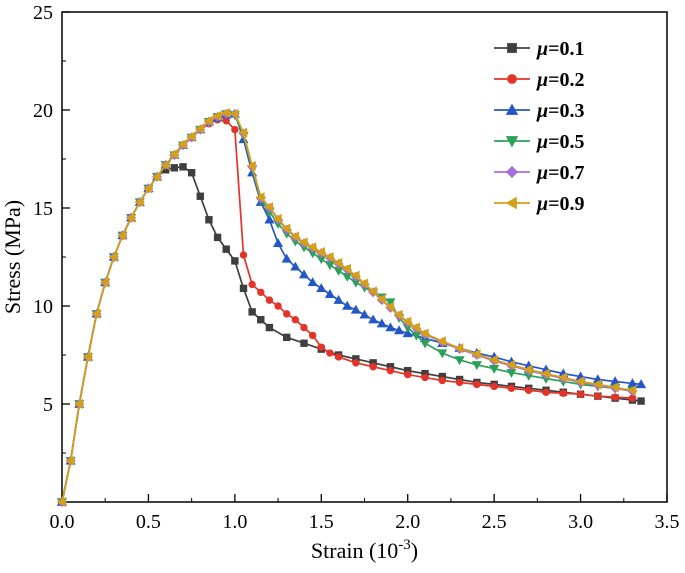 The height and width of the screenshot is (573, 685). Describe the element at coordinates (62, 522) in the screenshot. I see `x-tick-label: 0.0` at that location.